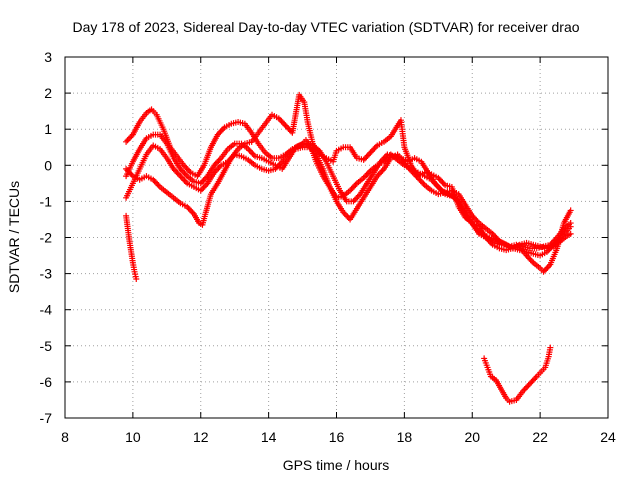  Describe the element at coordinates (46, 382) in the screenshot. I see `y-tick-label: -6` at that location.